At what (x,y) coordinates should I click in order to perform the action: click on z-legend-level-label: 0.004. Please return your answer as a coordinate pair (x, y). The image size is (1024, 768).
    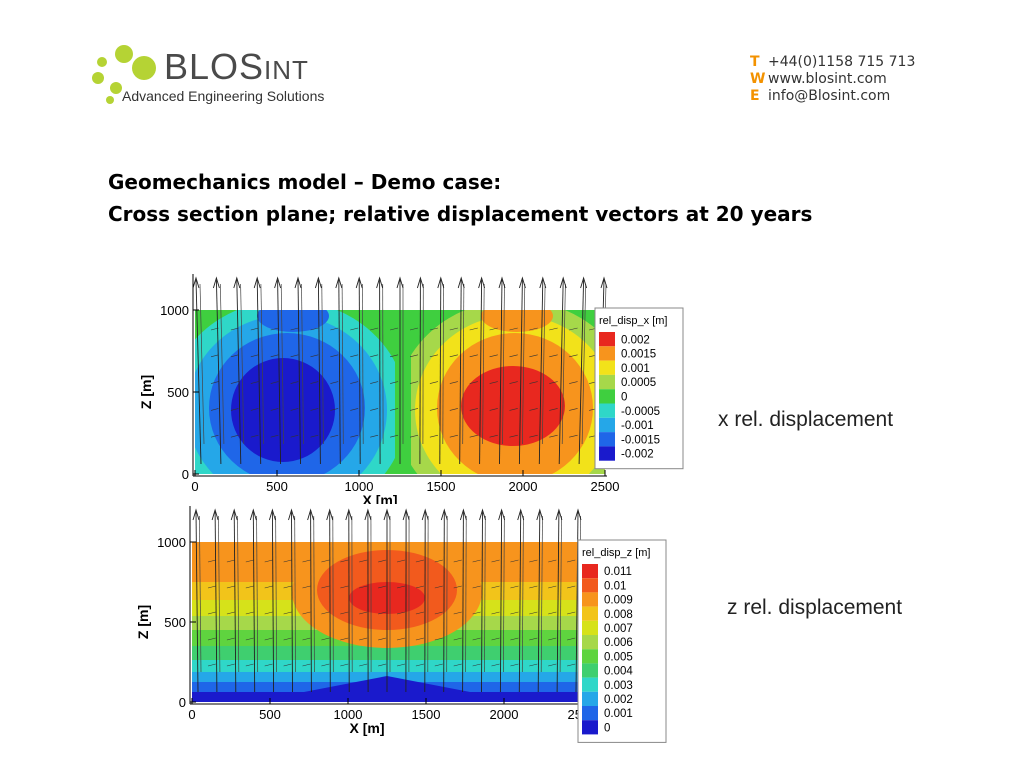
    Looking at the image, I should click on (618, 672).